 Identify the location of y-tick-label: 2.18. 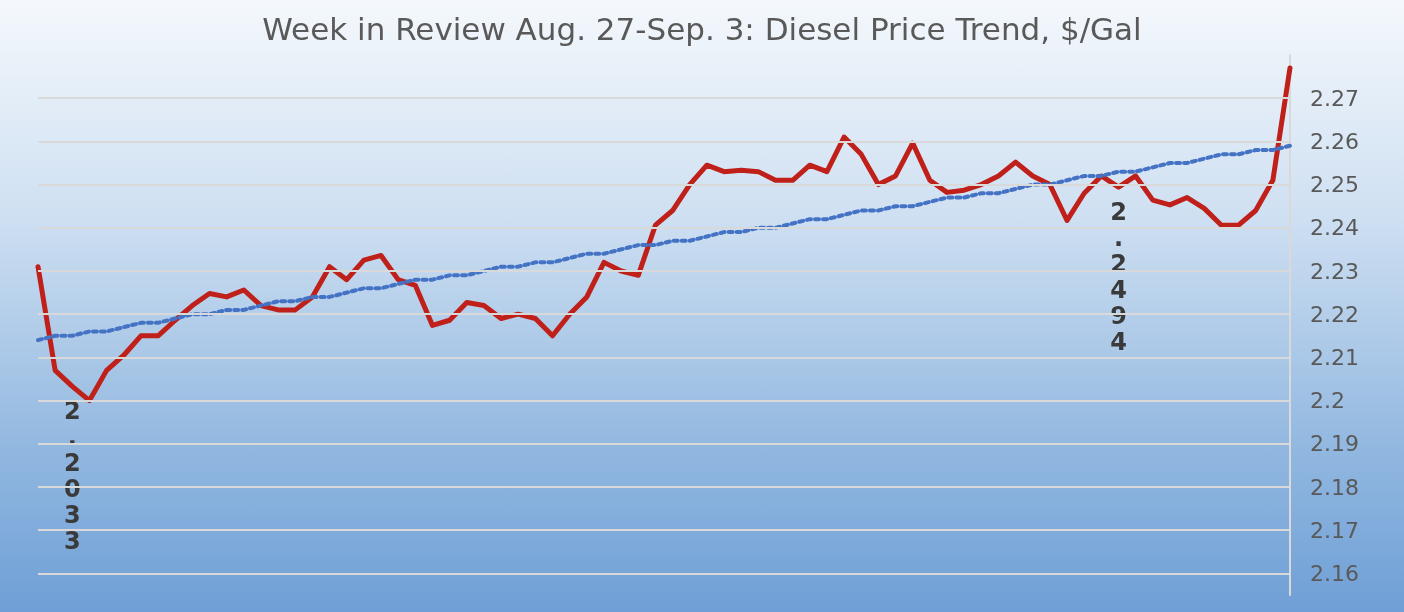
(1334, 487).